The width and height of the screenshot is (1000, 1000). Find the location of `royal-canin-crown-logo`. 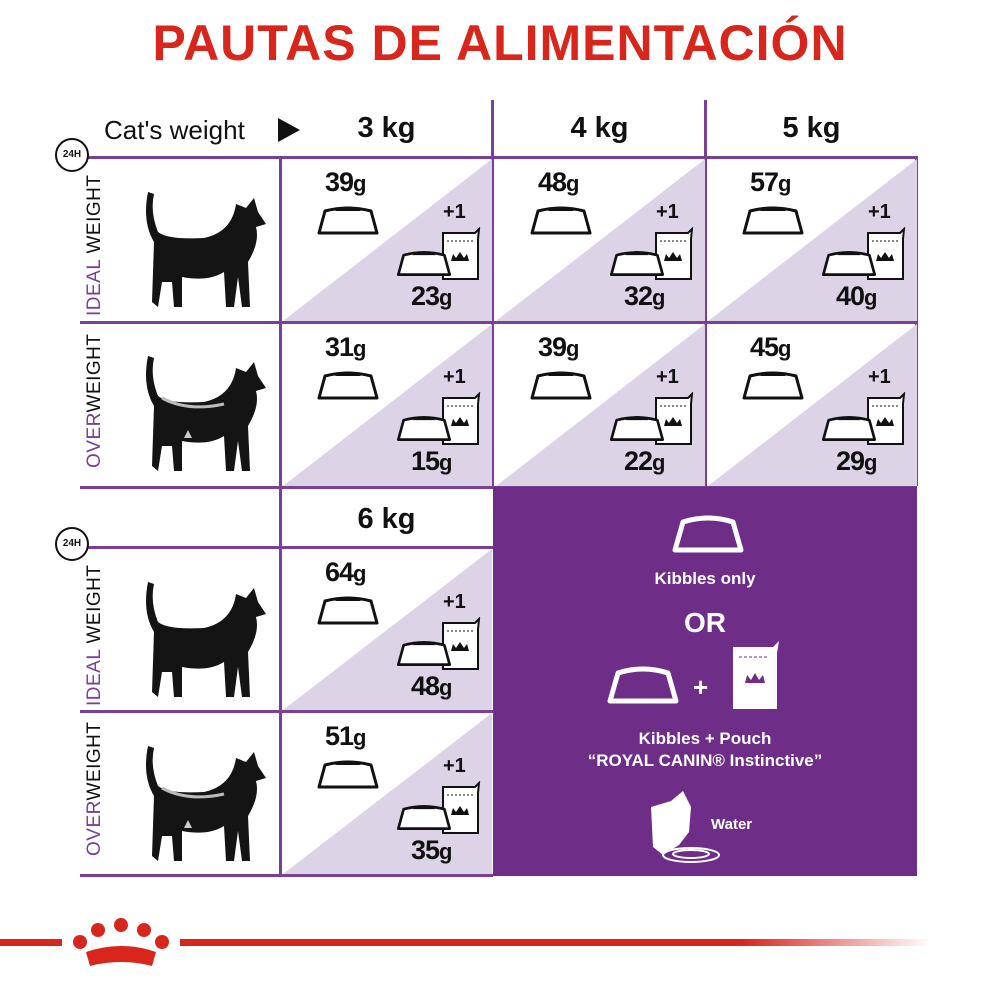

royal-canin-crown-logo is located at coordinates (121, 942).